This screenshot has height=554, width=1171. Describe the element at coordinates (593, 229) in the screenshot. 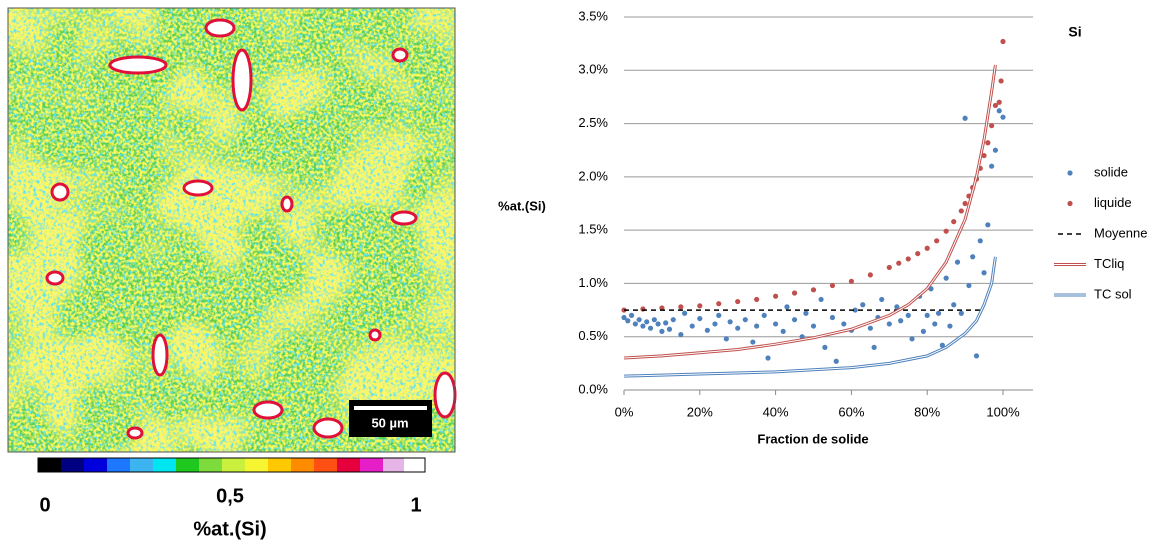

I see `y-tick-label: 1.5%` at that location.